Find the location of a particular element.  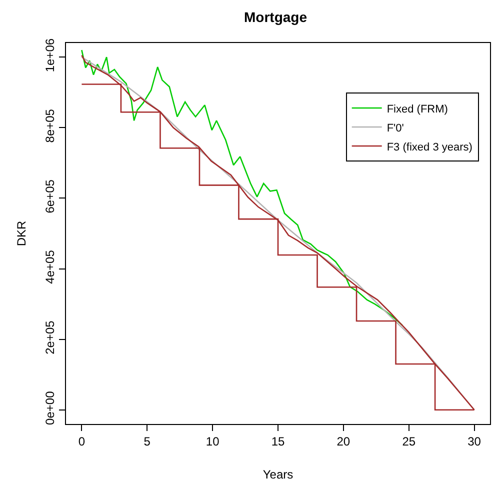

y-tick-label: 8e+05 is located at coordinates (50, 125).